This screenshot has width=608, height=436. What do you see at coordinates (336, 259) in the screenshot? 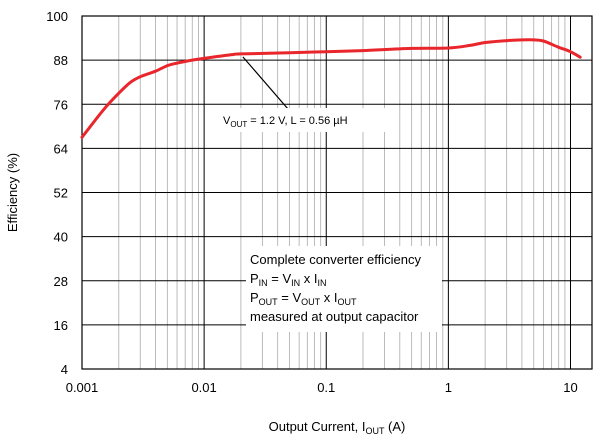
I see `note-line: Complete converter efficiency` at bounding box center [336, 259].